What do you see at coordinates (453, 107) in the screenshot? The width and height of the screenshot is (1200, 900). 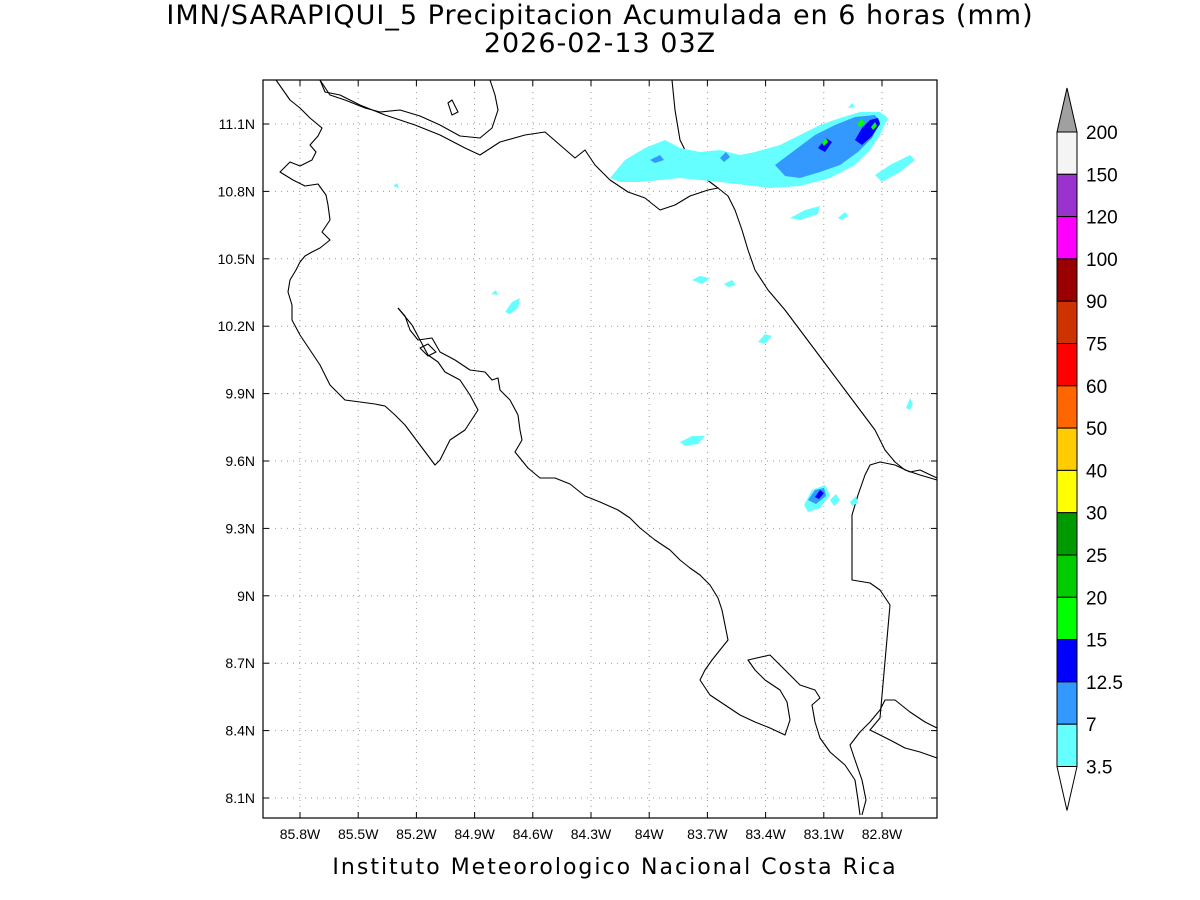 I see `lake-island` at bounding box center [453, 107].